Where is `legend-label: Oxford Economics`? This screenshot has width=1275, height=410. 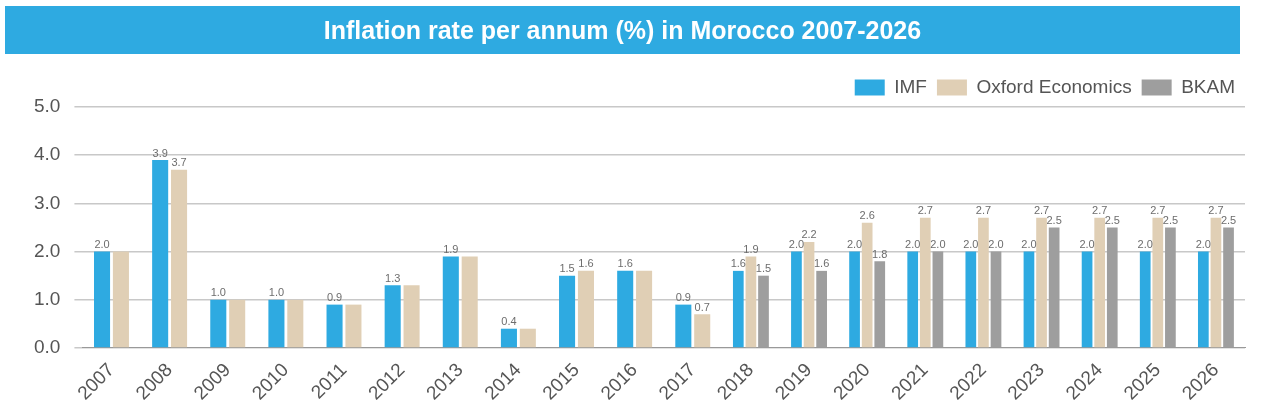 legend-label: Oxford Economics is located at coordinates (1054, 86).